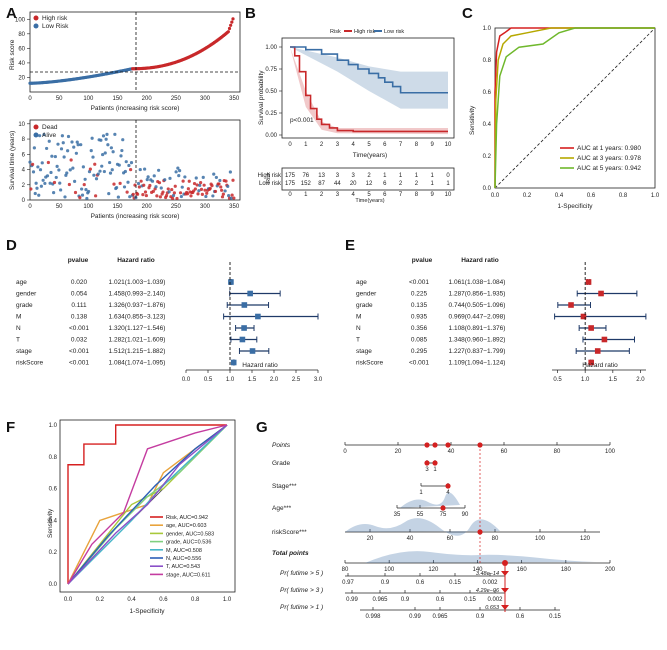  Describe the element at coordinates (401, 176) in the screenshot. I see `b-risk-count: 1` at that location.